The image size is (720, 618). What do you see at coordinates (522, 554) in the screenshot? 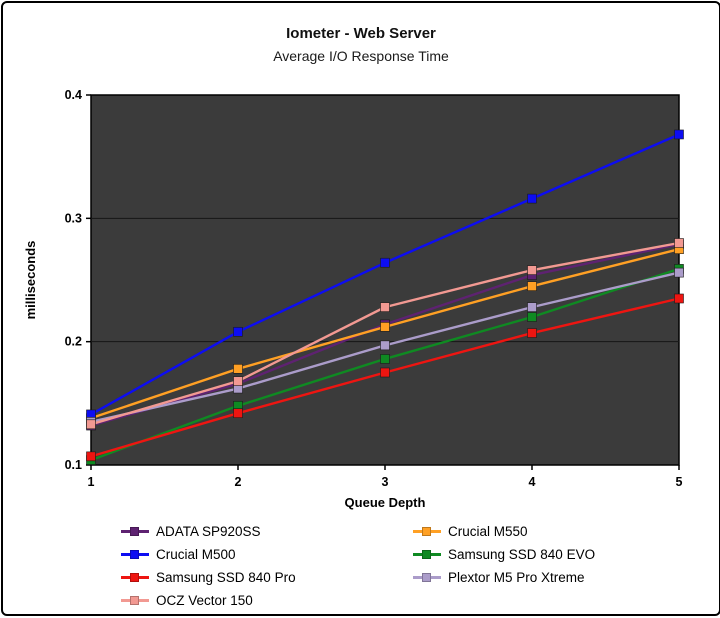
I see `legend-label: Samsung SSD 840 EVO` at bounding box center [522, 554].